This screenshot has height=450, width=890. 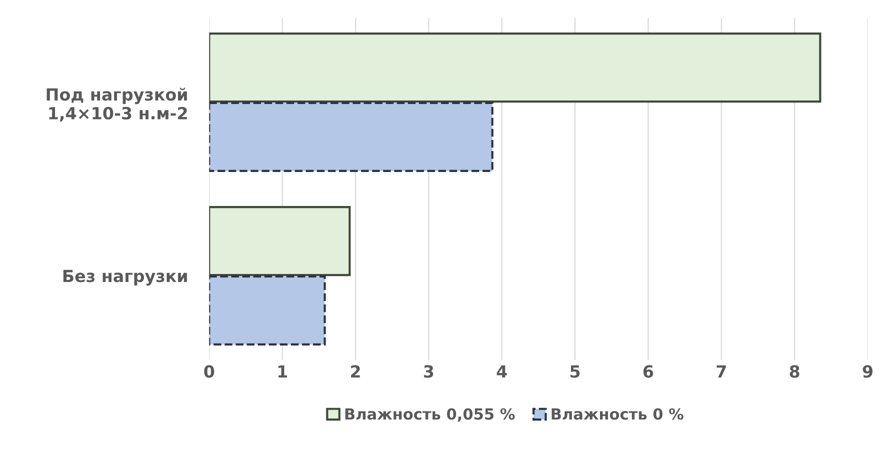 I want to click on x-tick-label: 5, so click(x=575, y=371).